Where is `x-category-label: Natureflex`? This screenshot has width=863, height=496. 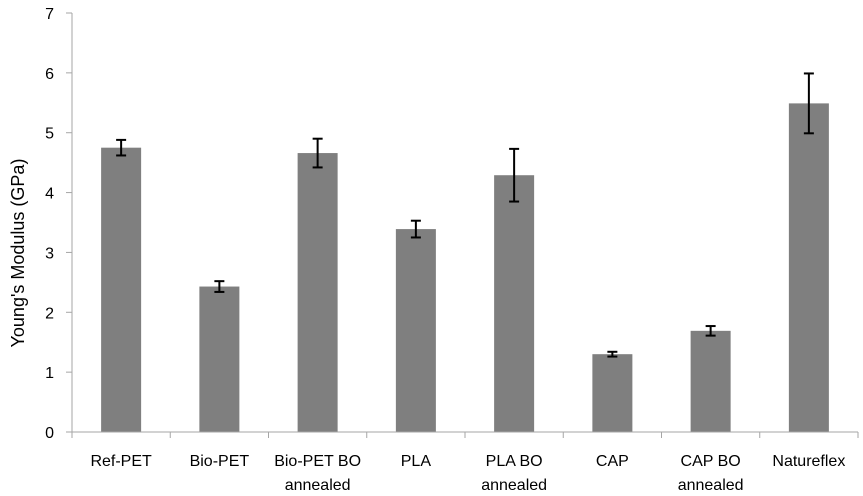 x-category-label: Natureflex is located at coordinates (808, 461).